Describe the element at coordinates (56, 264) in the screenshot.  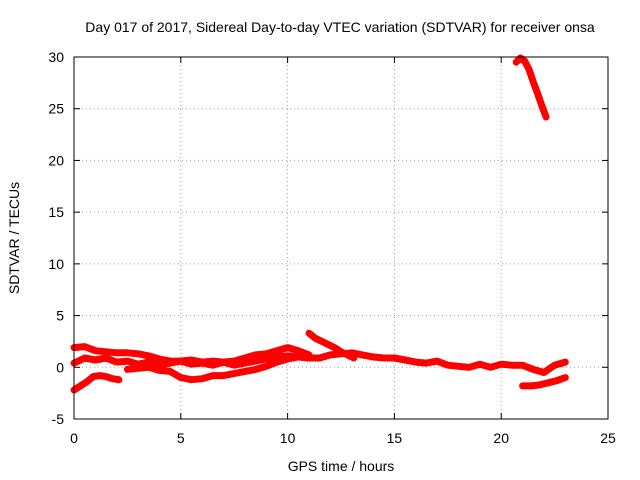
I see `y-tick-label: 10` at that location.